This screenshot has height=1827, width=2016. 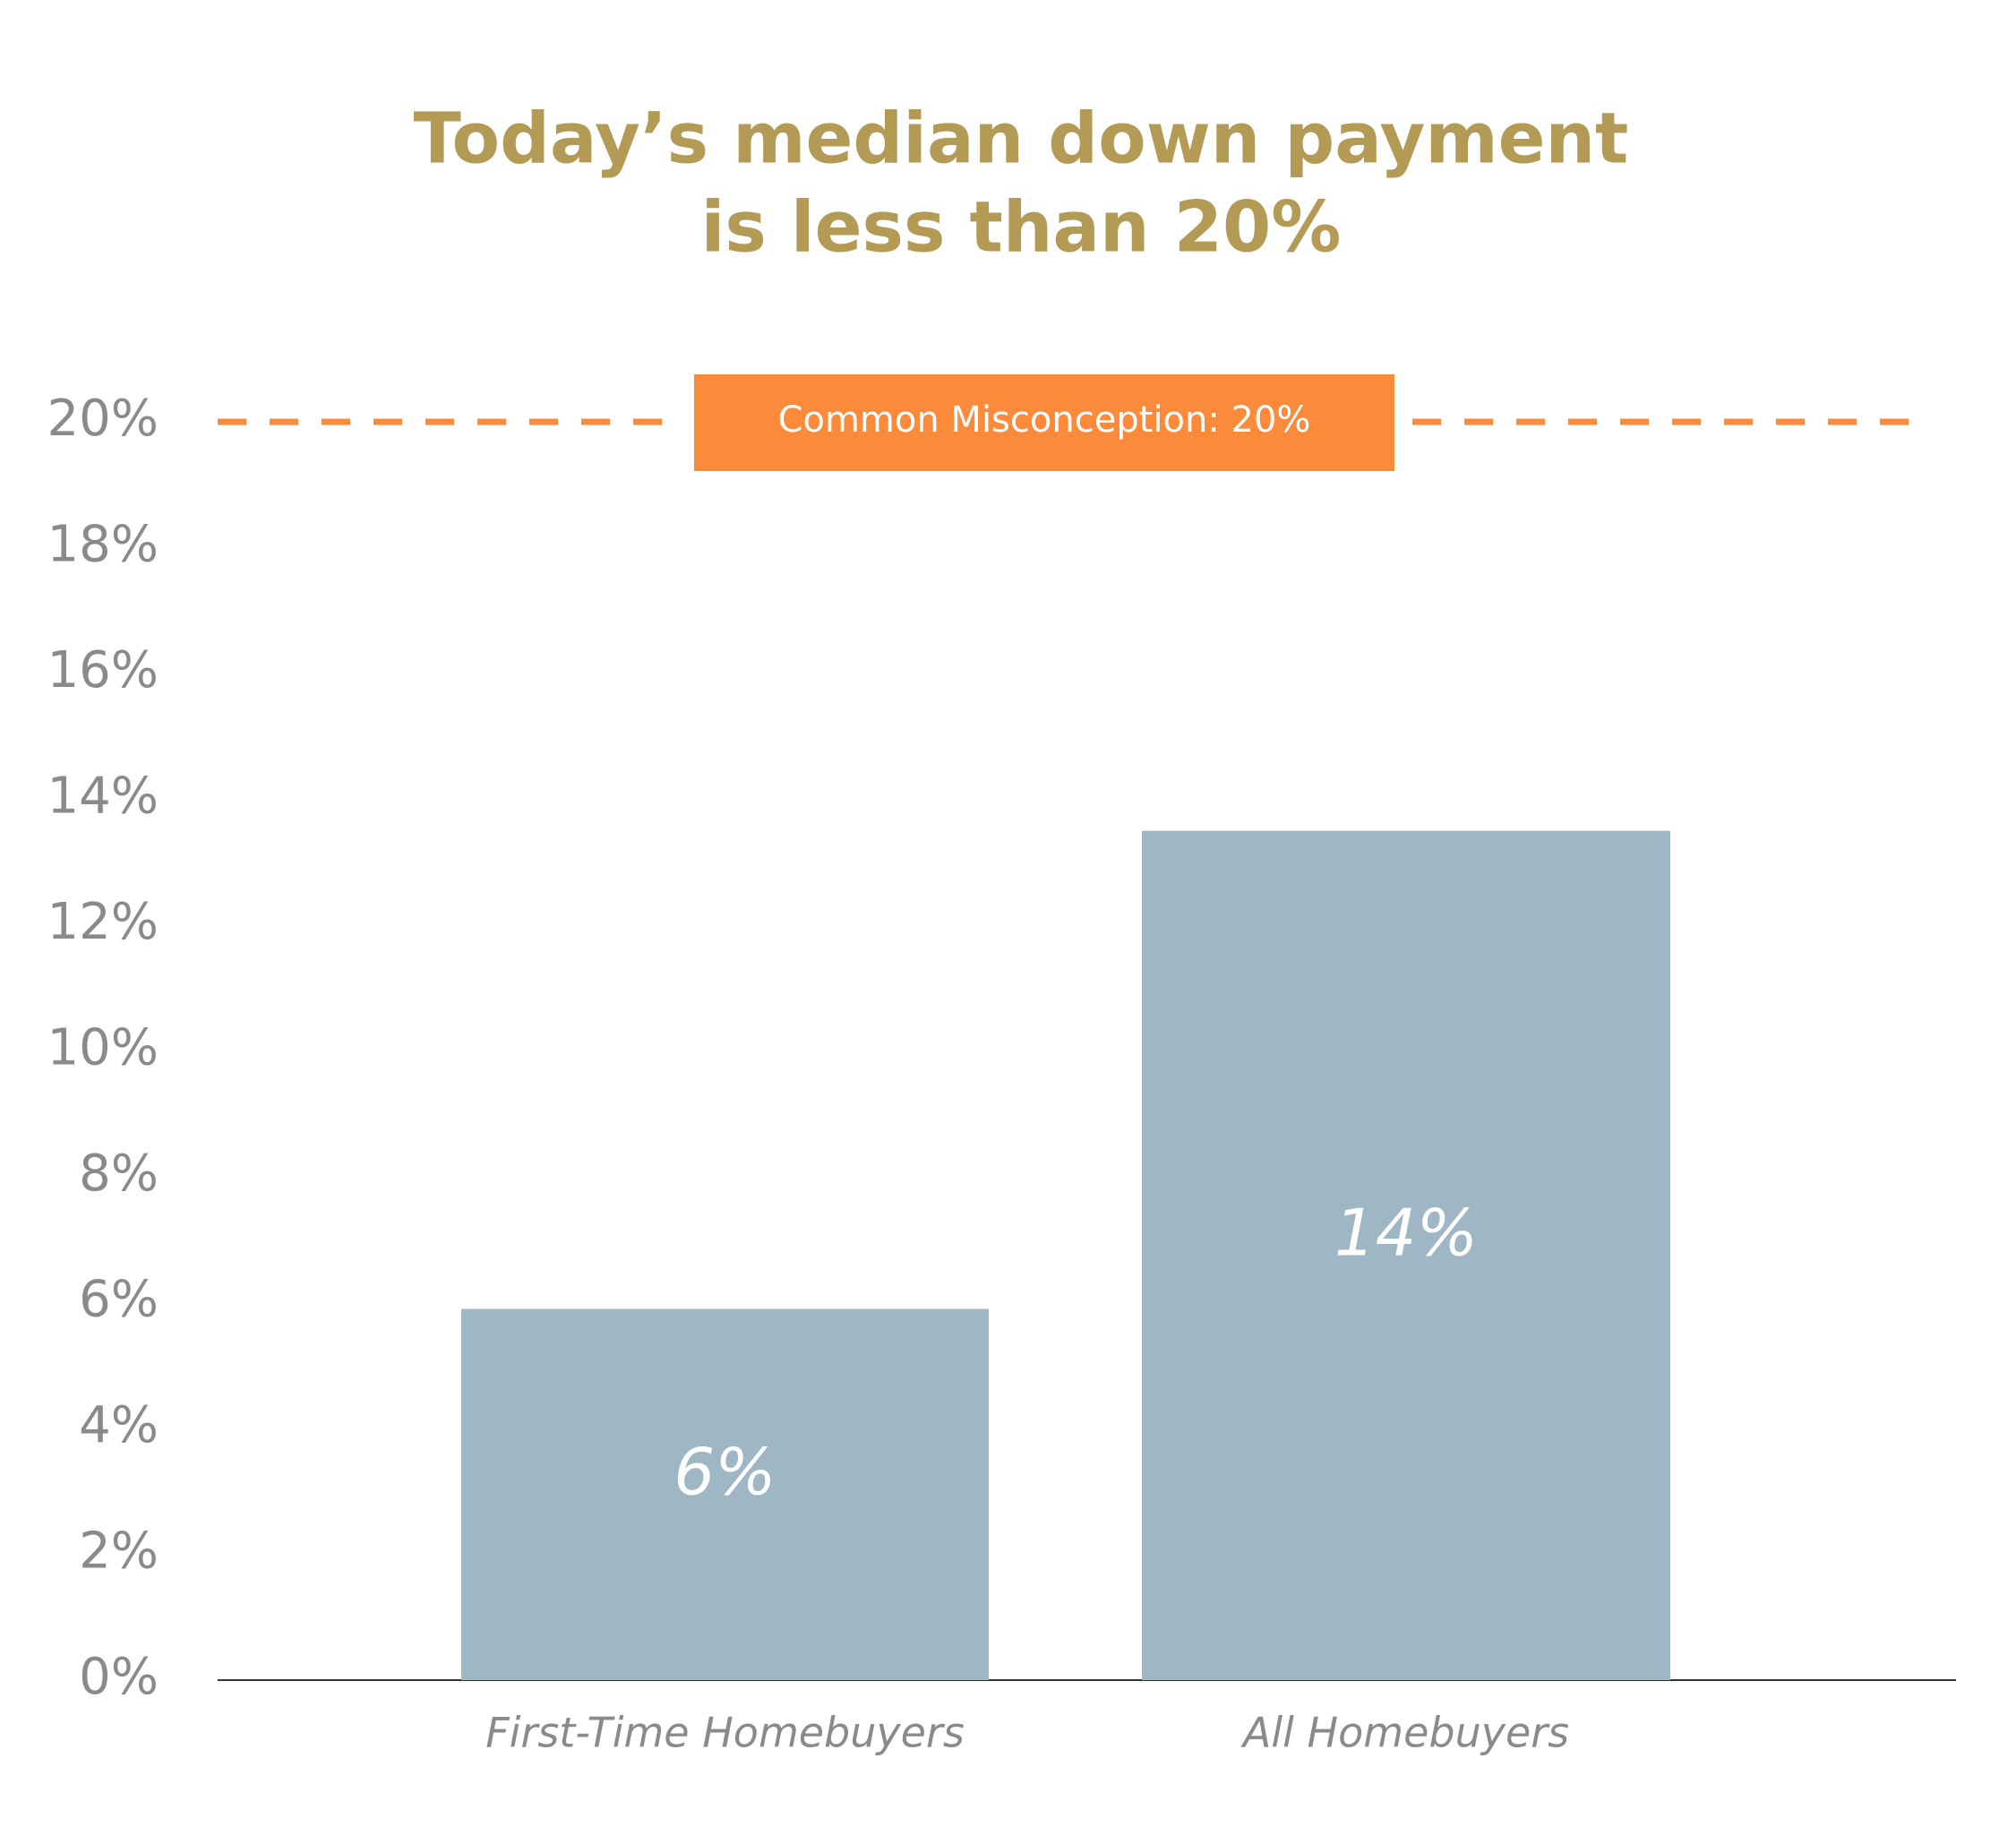 What do you see at coordinates (119, 1300) in the screenshot?
I see `y-tick-label: 6%` at bounding box center [119, 1300].